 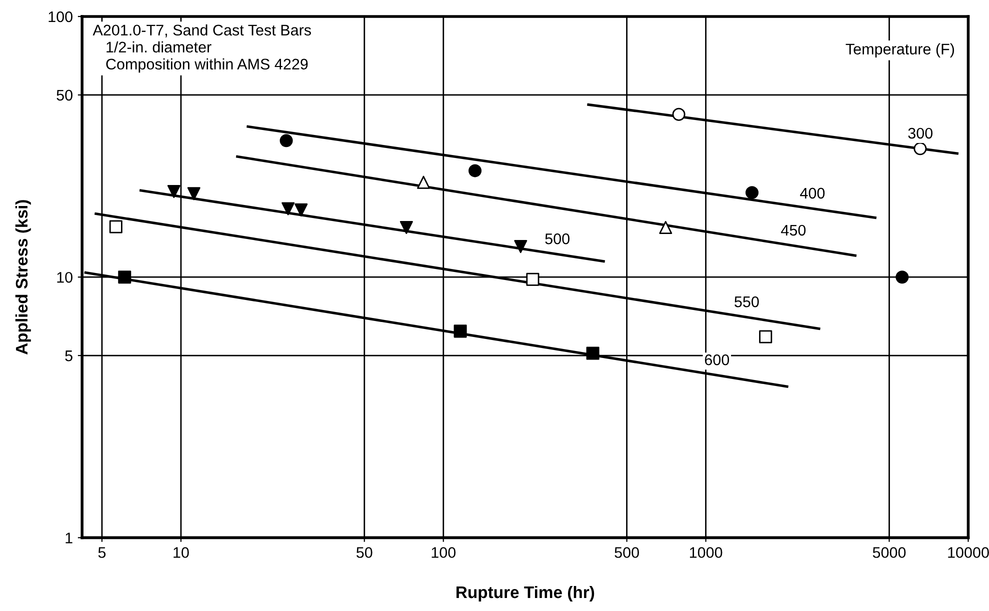 I want to click on y-axis-title: Applied Stress (ksi), so click(x=23, y=277).